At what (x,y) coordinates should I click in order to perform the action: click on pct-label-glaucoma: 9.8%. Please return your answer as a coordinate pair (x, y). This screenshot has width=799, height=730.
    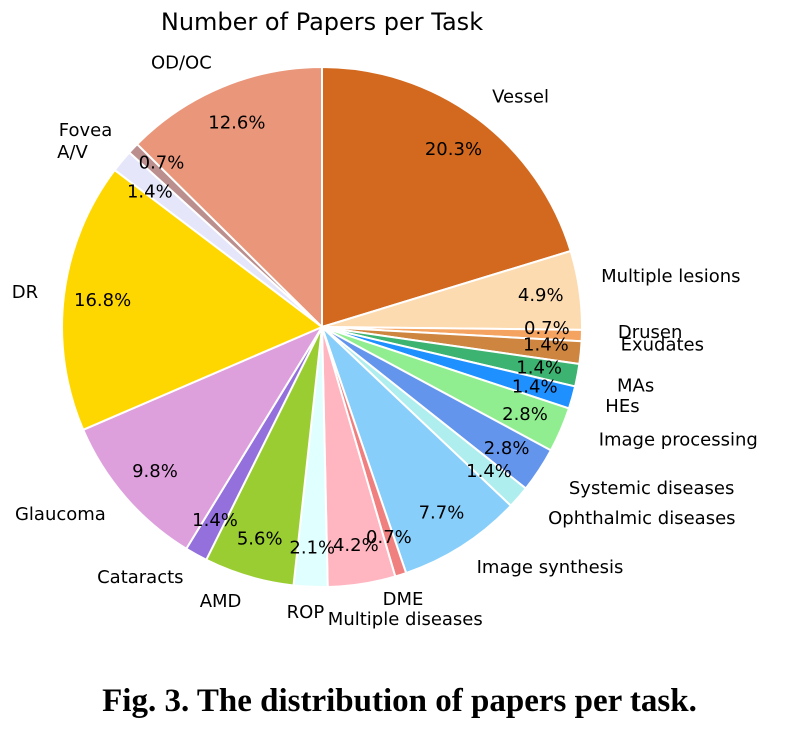
    Looking at the image, I should click on (155, 471).